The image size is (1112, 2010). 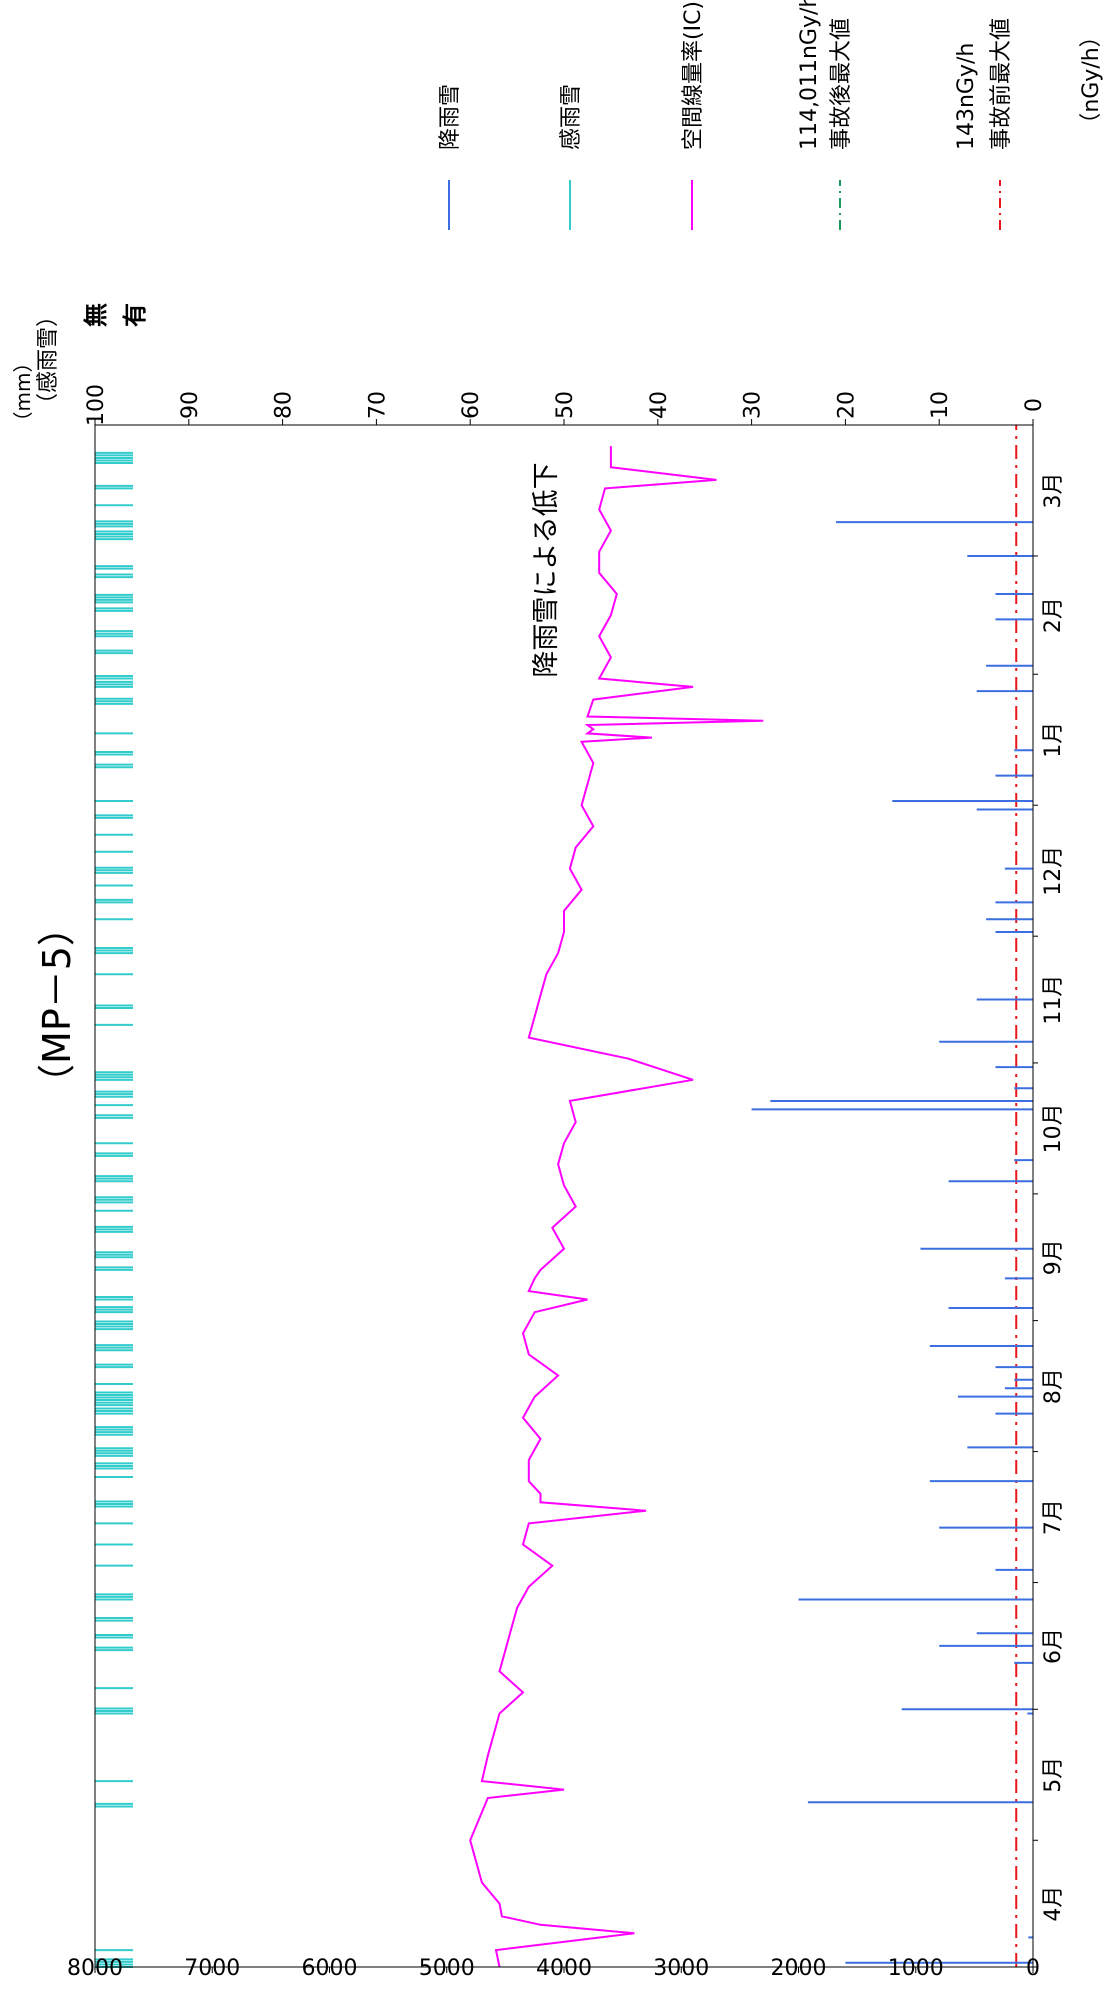 What do you see at coordinates (1053, 1128) in the screenshot?
I see `month-label: 10月` at bounding box center [1053, 1128].